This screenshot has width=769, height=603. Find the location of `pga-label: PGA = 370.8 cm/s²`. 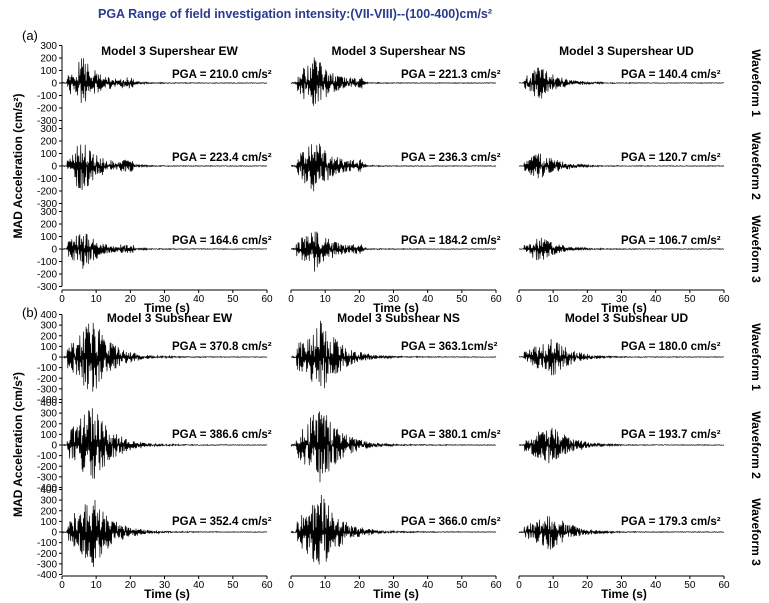

pga-label: PGA = 370.8 cm/s² is located at coordinates (222, 347).